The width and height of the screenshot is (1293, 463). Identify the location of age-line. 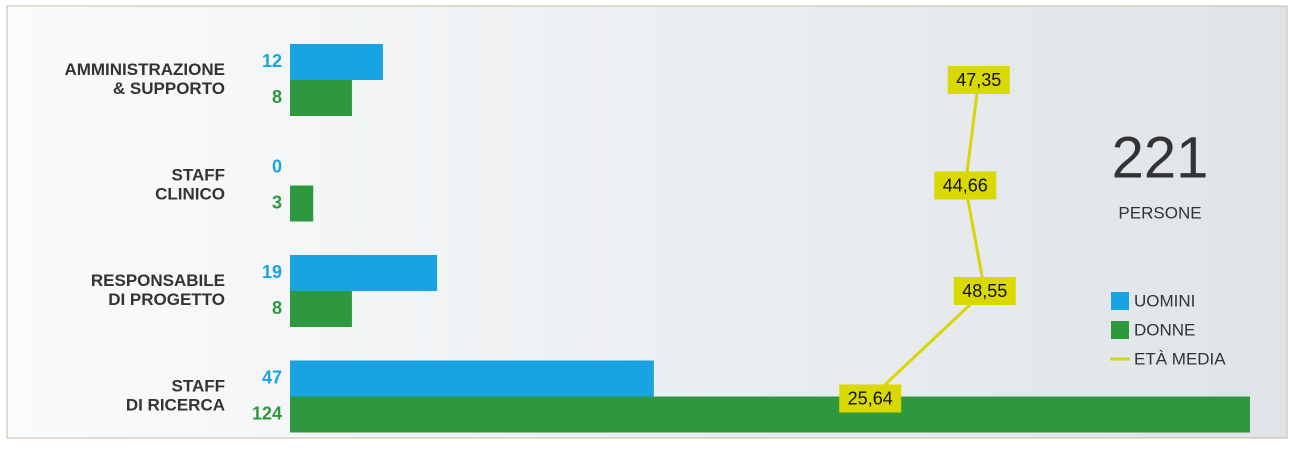
(928, 239).